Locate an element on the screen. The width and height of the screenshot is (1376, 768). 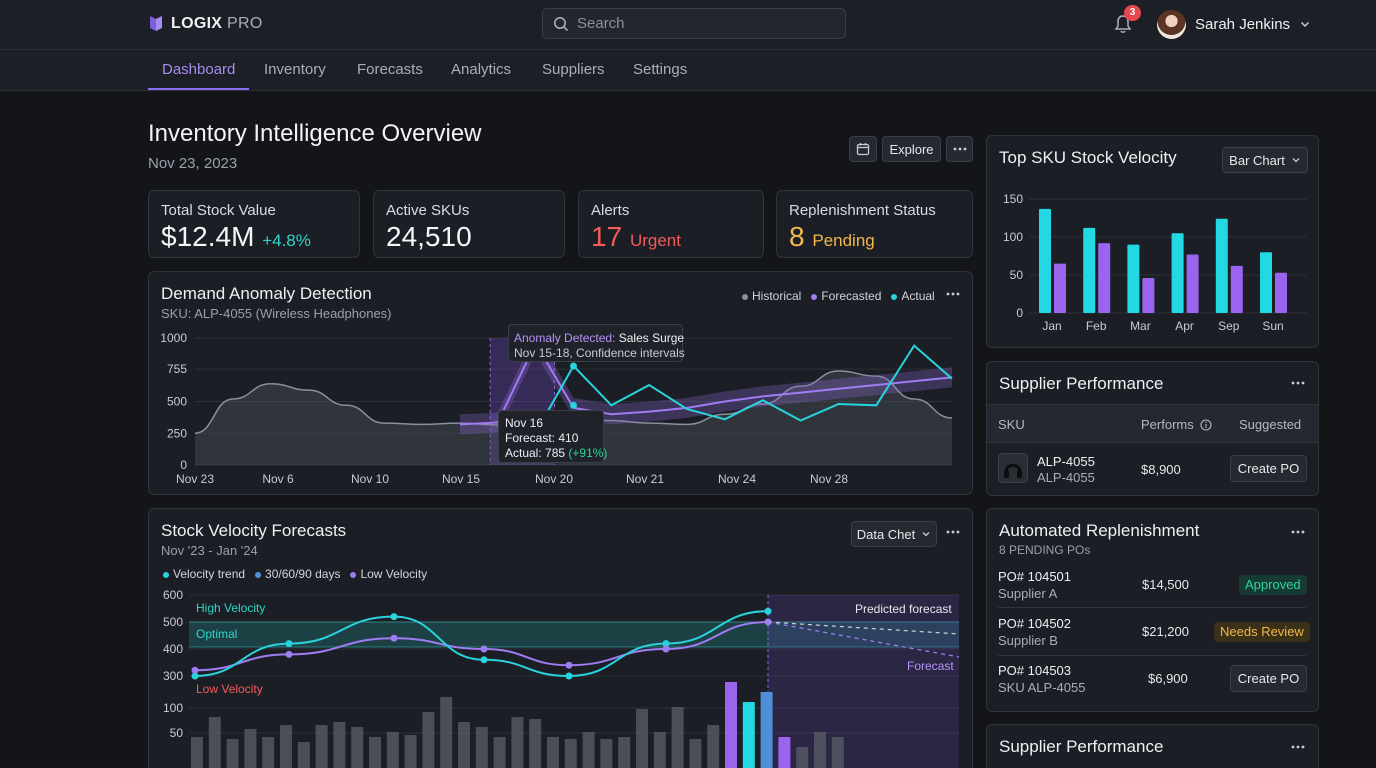
kpi-value: 8 Pending is located at coordinates (832, 236).